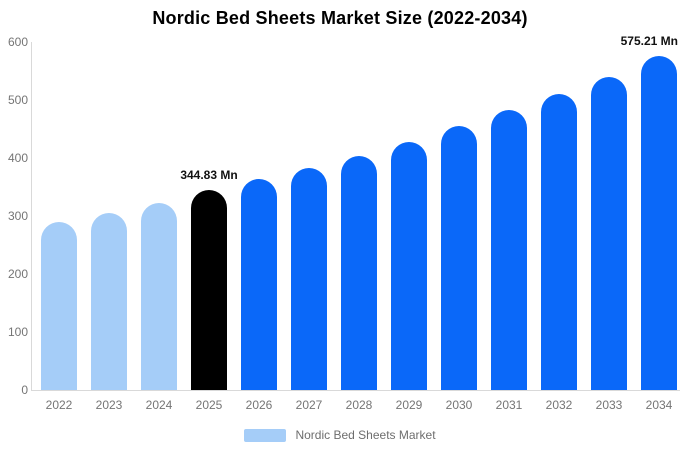  What do you see at coordinates (559, 242) in the screenshot?
I see `bar-2032` at bounding box center [559, 242].